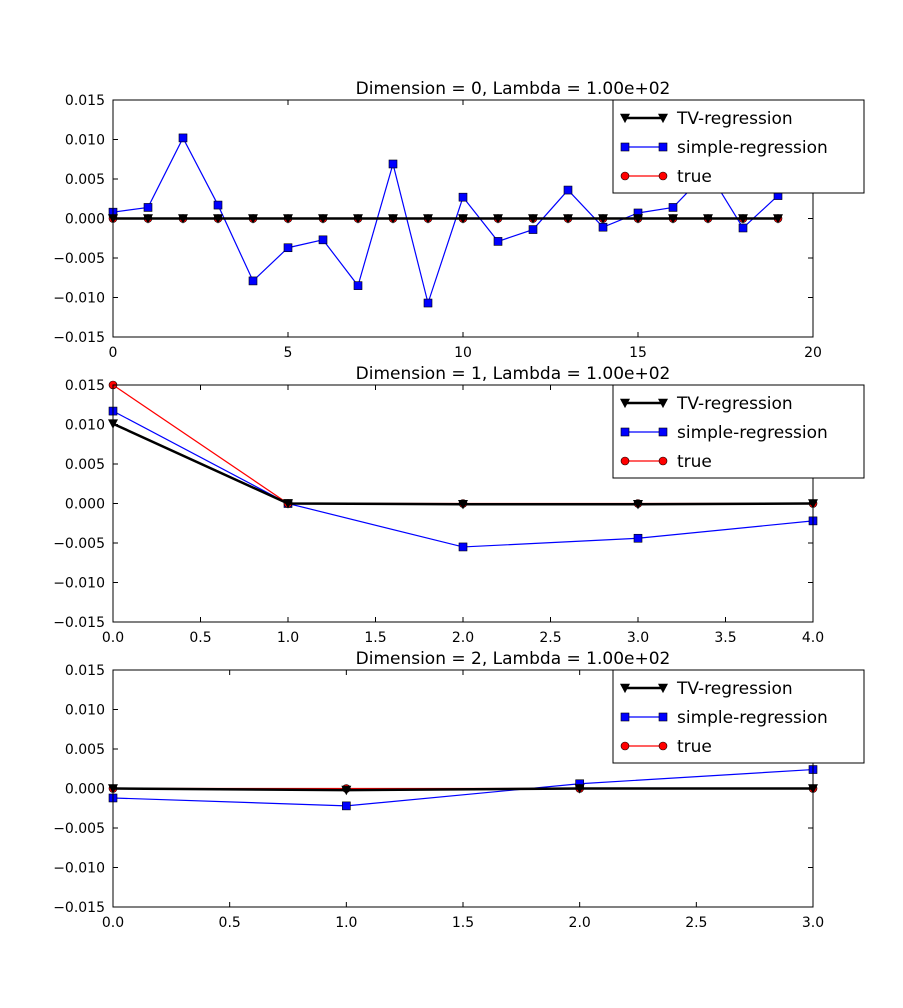  I want to click on chart-title: Dimension = 1, Lambda = 1.00e+02, so click(513, 374).